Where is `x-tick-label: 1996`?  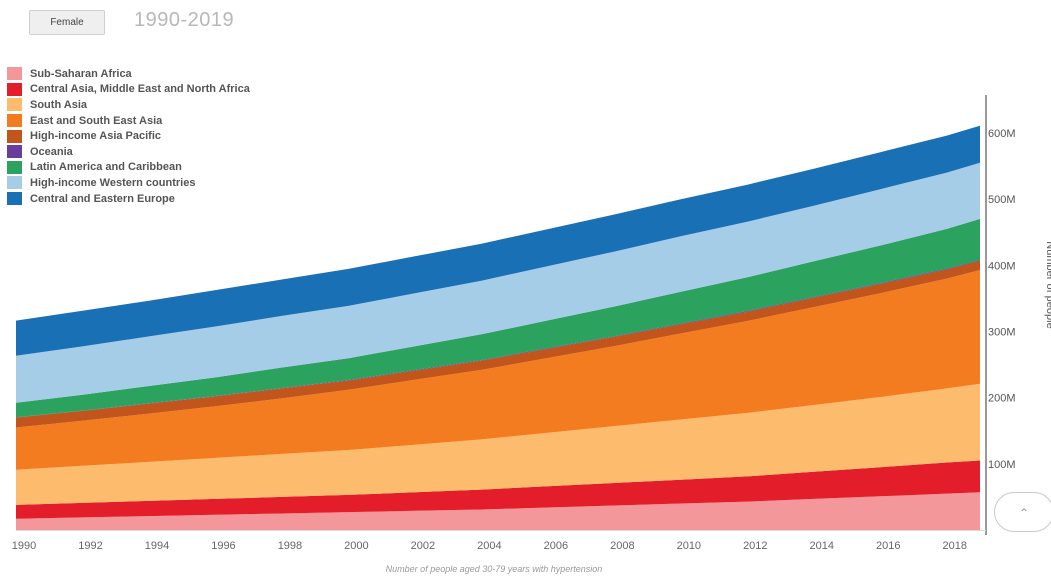 x-tick-label: 1996 is located at coordinates (223, 546).